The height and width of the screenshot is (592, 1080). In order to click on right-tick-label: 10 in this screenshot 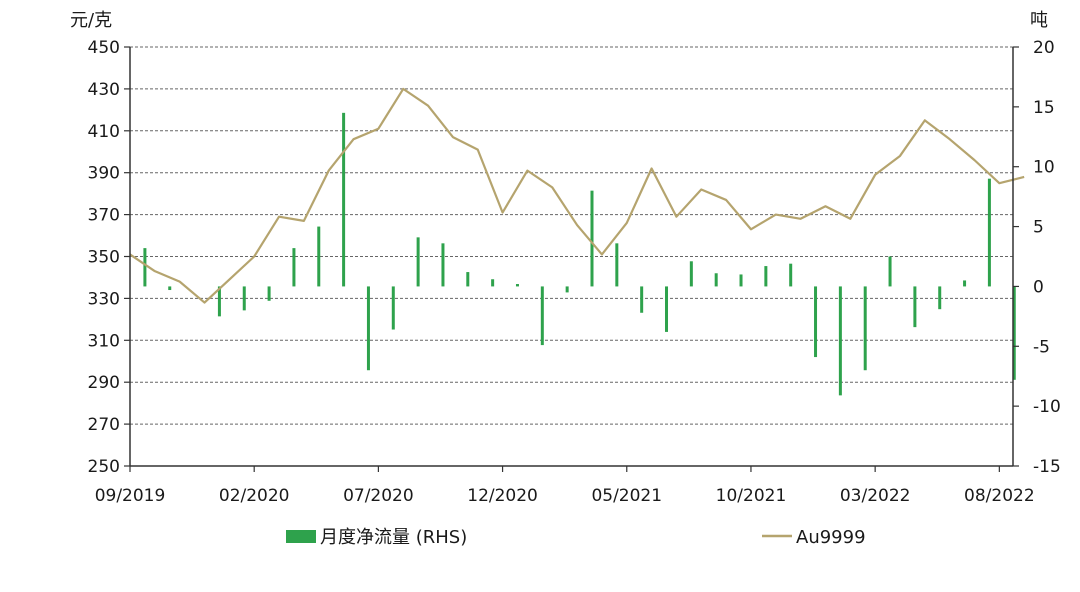, I will do `click(1044, 168)`.